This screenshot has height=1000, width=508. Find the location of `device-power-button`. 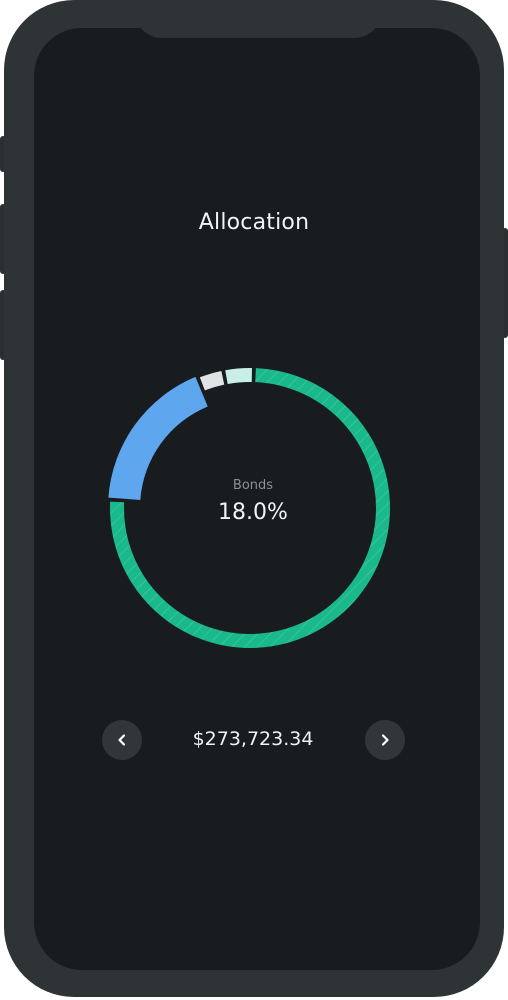

device-power-button is located at coordinates (505, 283).